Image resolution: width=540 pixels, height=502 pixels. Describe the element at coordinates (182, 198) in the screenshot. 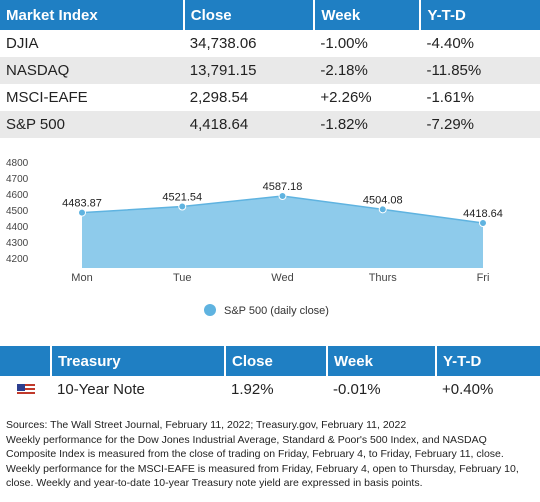

I see `data-label: 4521.54` at that location.